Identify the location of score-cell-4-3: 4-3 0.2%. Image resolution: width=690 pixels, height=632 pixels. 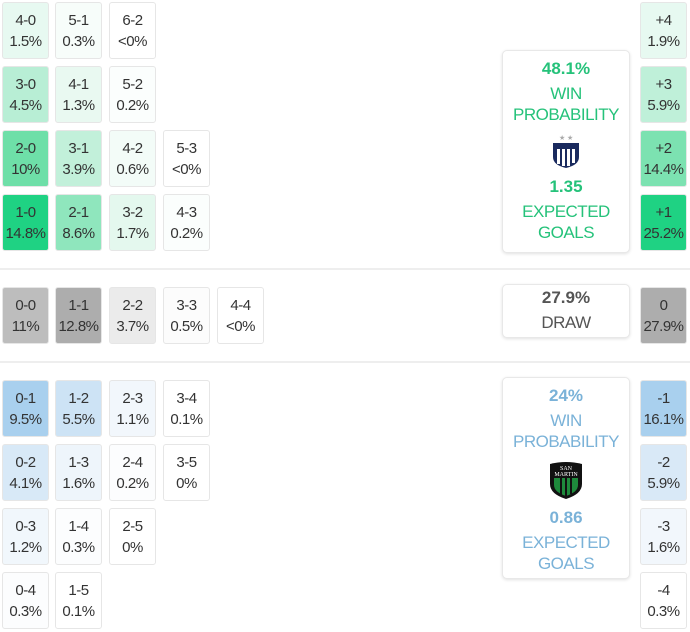
(186, 222).